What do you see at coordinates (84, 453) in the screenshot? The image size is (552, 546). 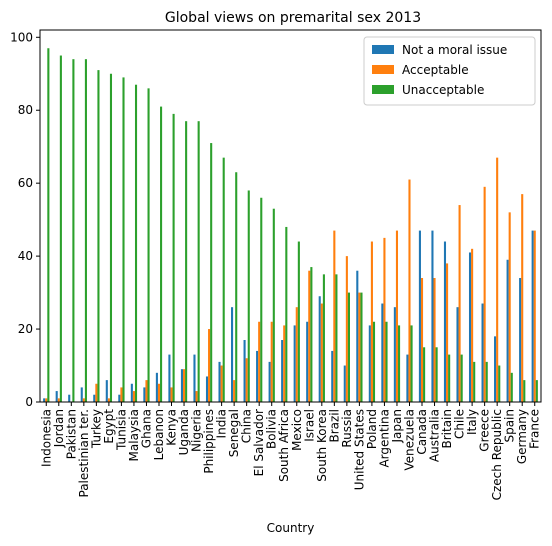 I see `x-tick-label: Palestinian ter.` at bounding box center [84, 453].